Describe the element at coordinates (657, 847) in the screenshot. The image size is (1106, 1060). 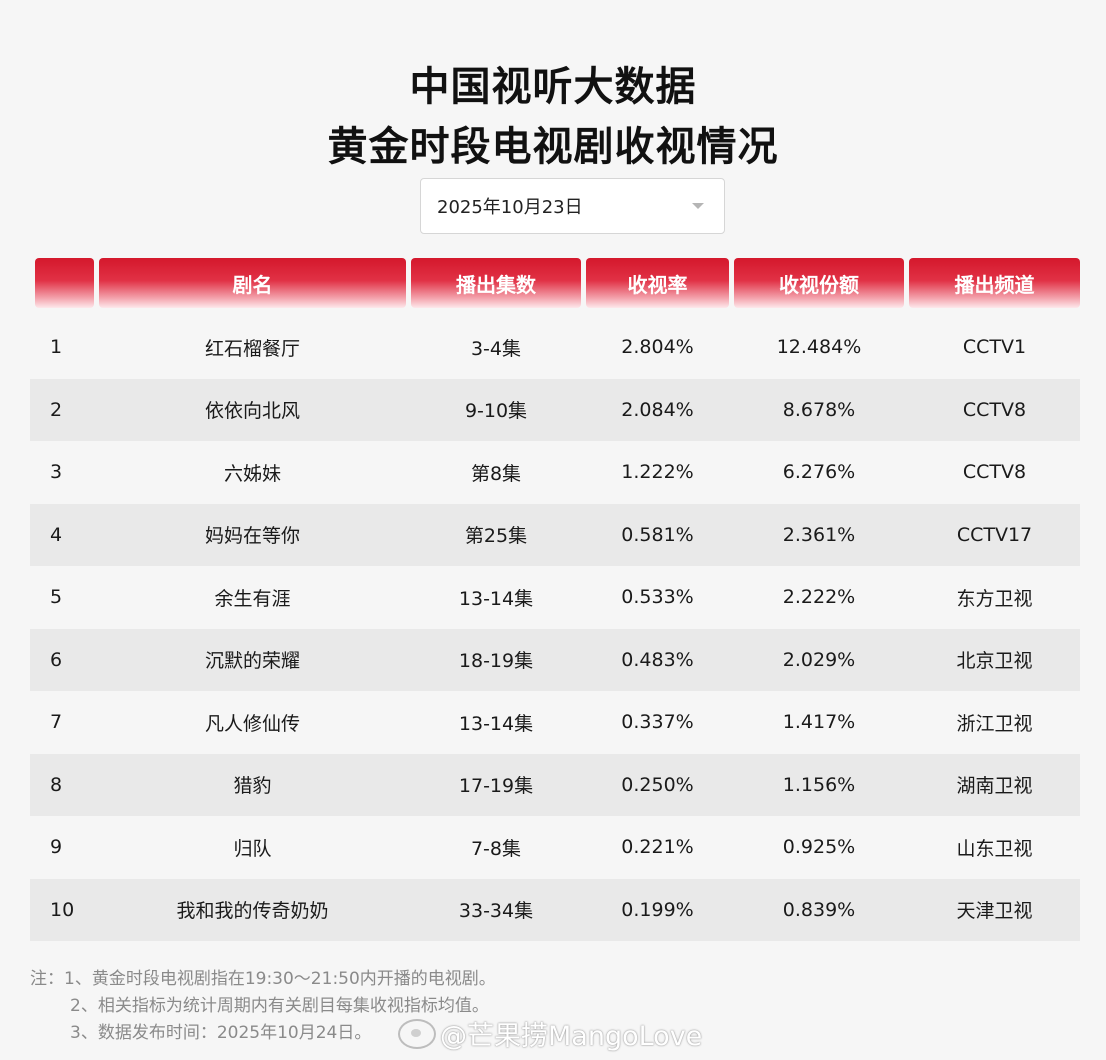
I see `cell-rating: 0.221%` at that location.